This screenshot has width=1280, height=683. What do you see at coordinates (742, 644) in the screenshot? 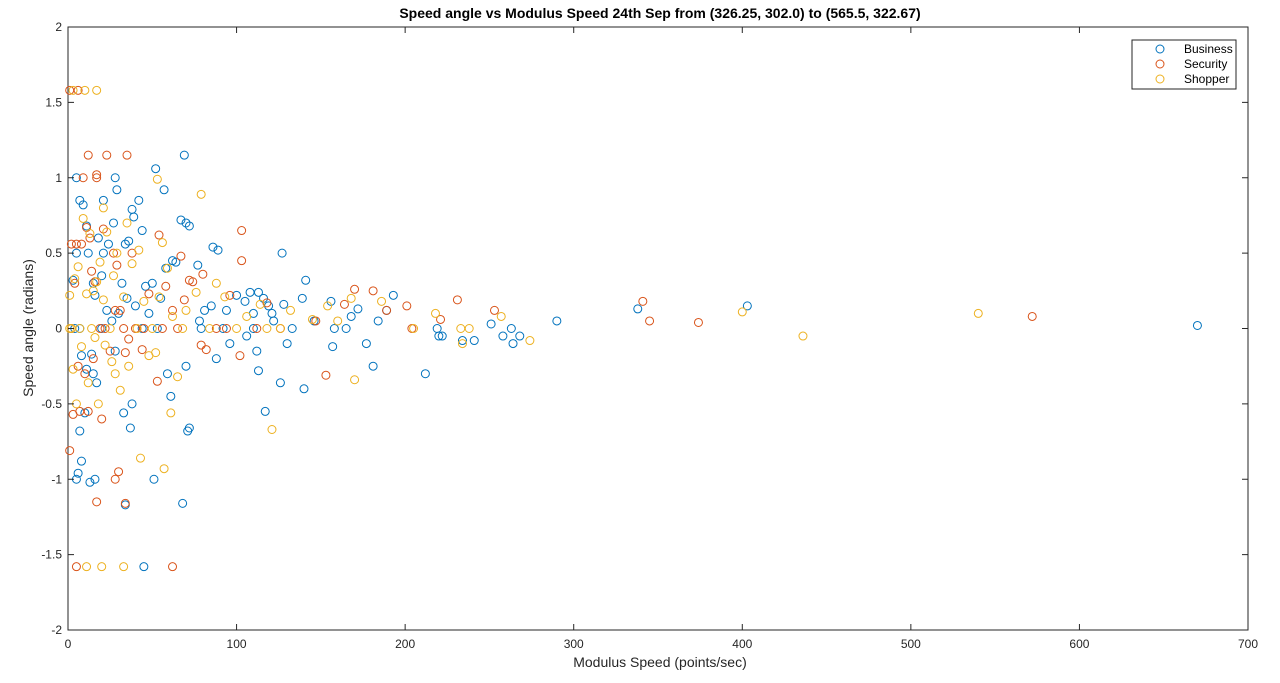
I see `x-tick-label: 400` at bounding box center [742, 644].